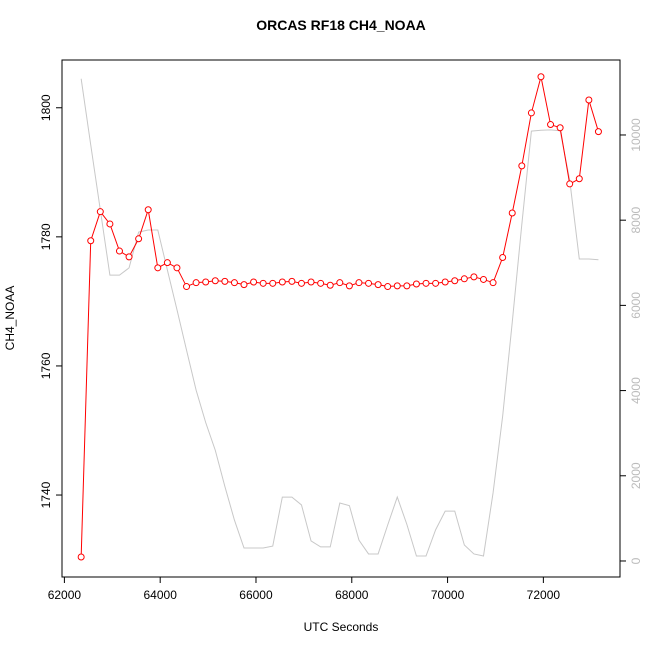  Describe the element at coordinates (341, 627) in the screenshot. I see `x-axis-label: UTC Seconds` at that location.